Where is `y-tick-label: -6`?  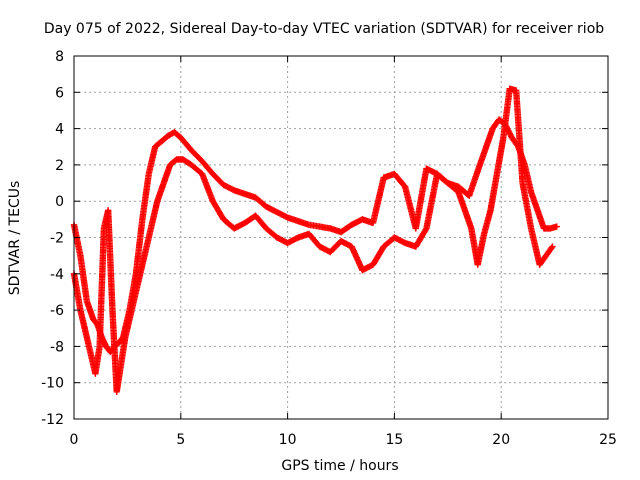 y-tick-label: -6 is located at coordinates (57, 311).